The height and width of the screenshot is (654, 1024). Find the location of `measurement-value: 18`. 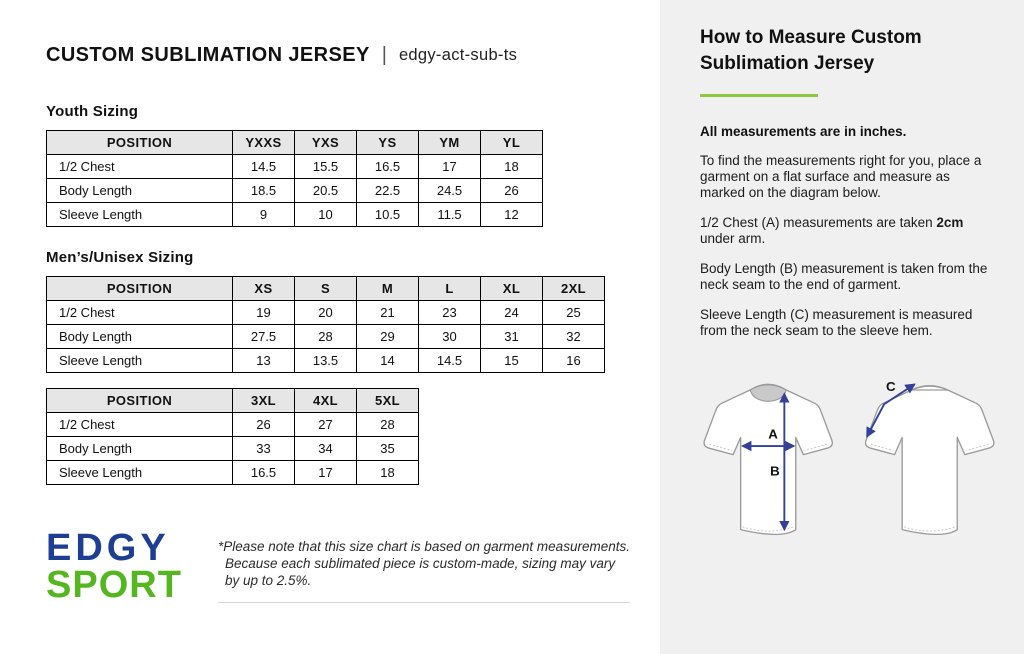

measurement-value: 18 is located at coordinates (511, 166).